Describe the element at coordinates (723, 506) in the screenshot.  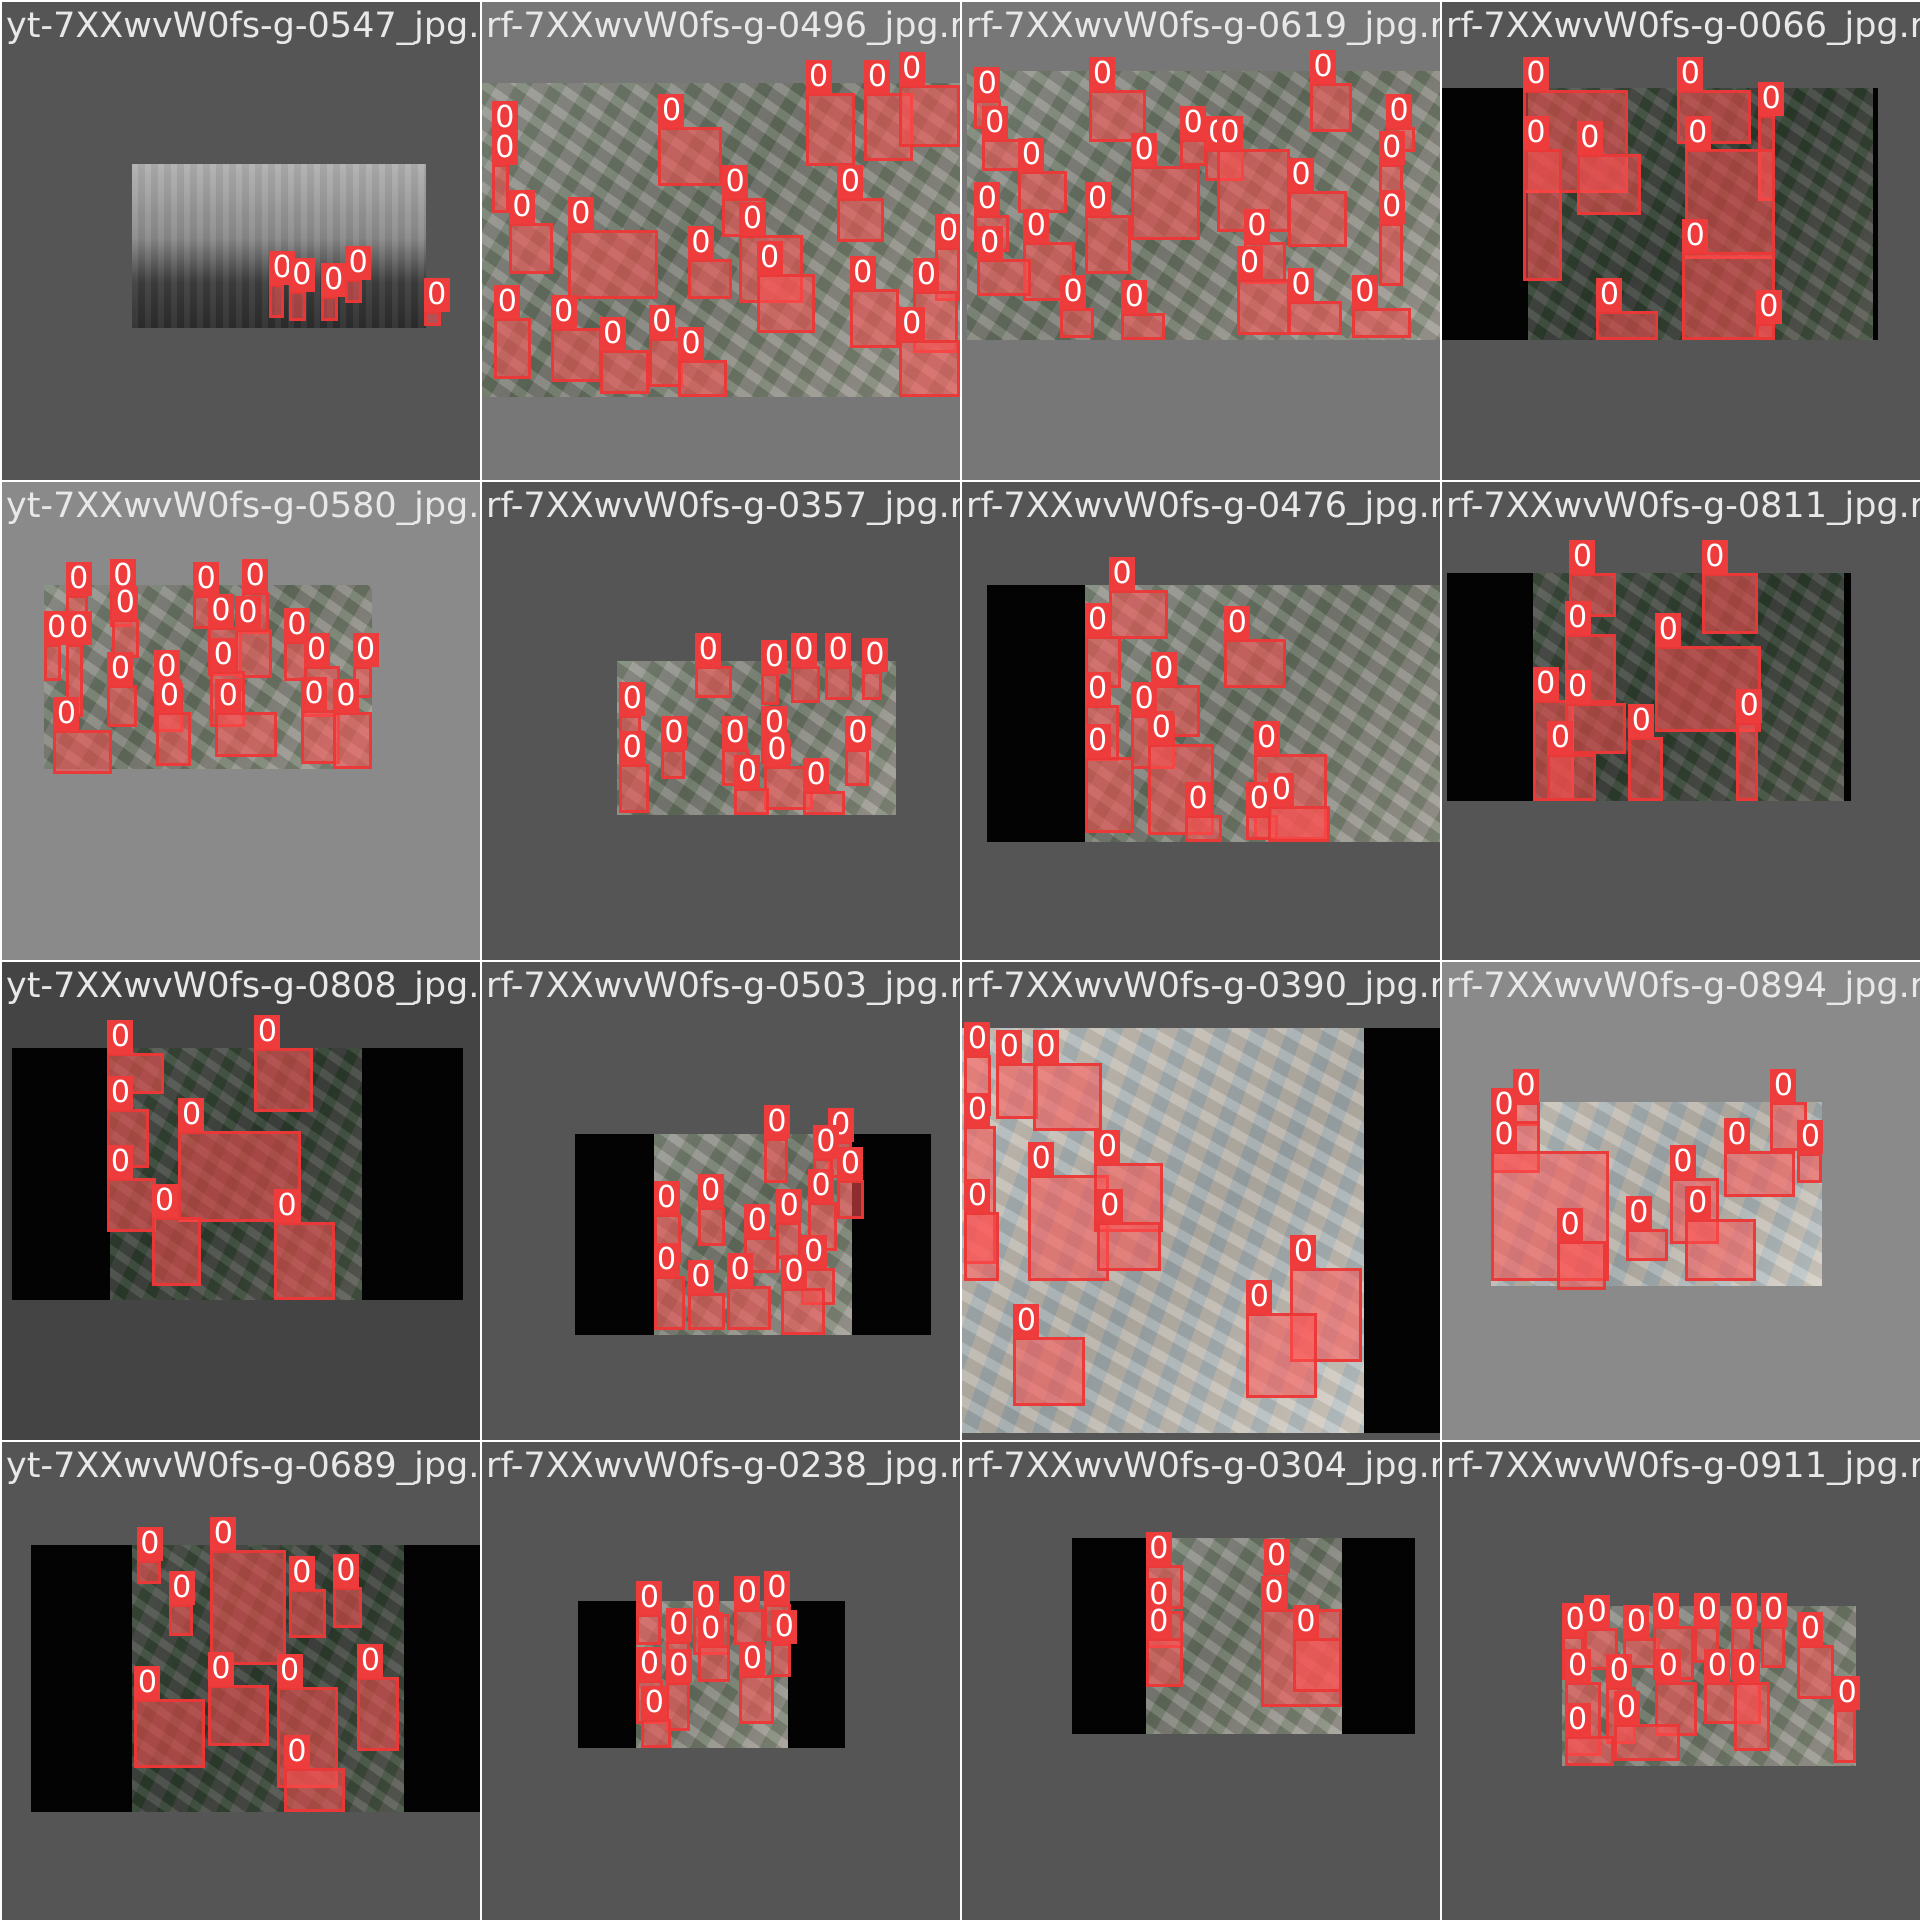
I see `tile-filename: rf-7XXwvW0fs-g-0357_jpg.rf` at that location.